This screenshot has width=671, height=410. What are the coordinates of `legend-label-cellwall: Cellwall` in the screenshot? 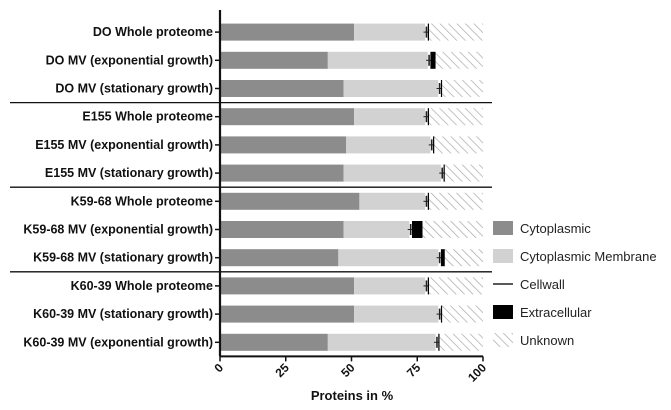 It's located at (542, 284).